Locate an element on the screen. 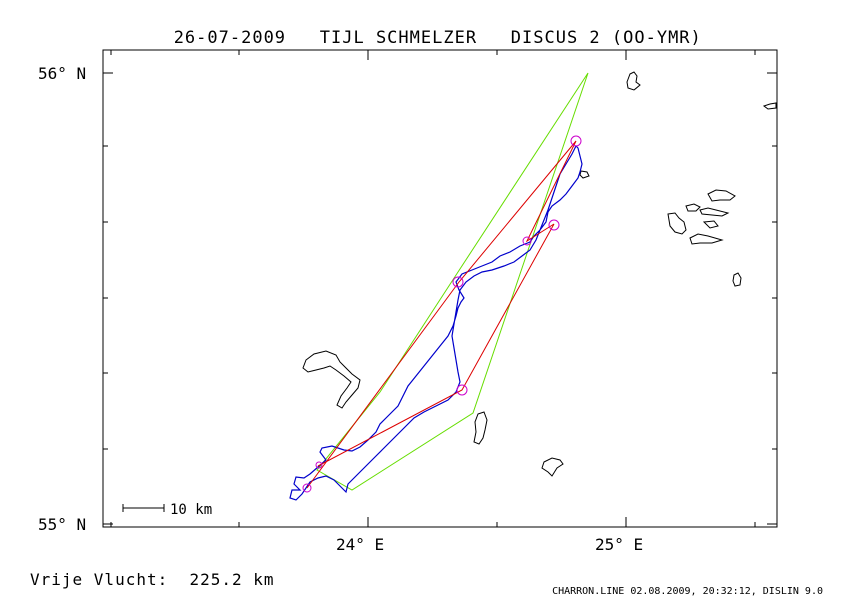  right-ticks is located at coordinates (772, 298).